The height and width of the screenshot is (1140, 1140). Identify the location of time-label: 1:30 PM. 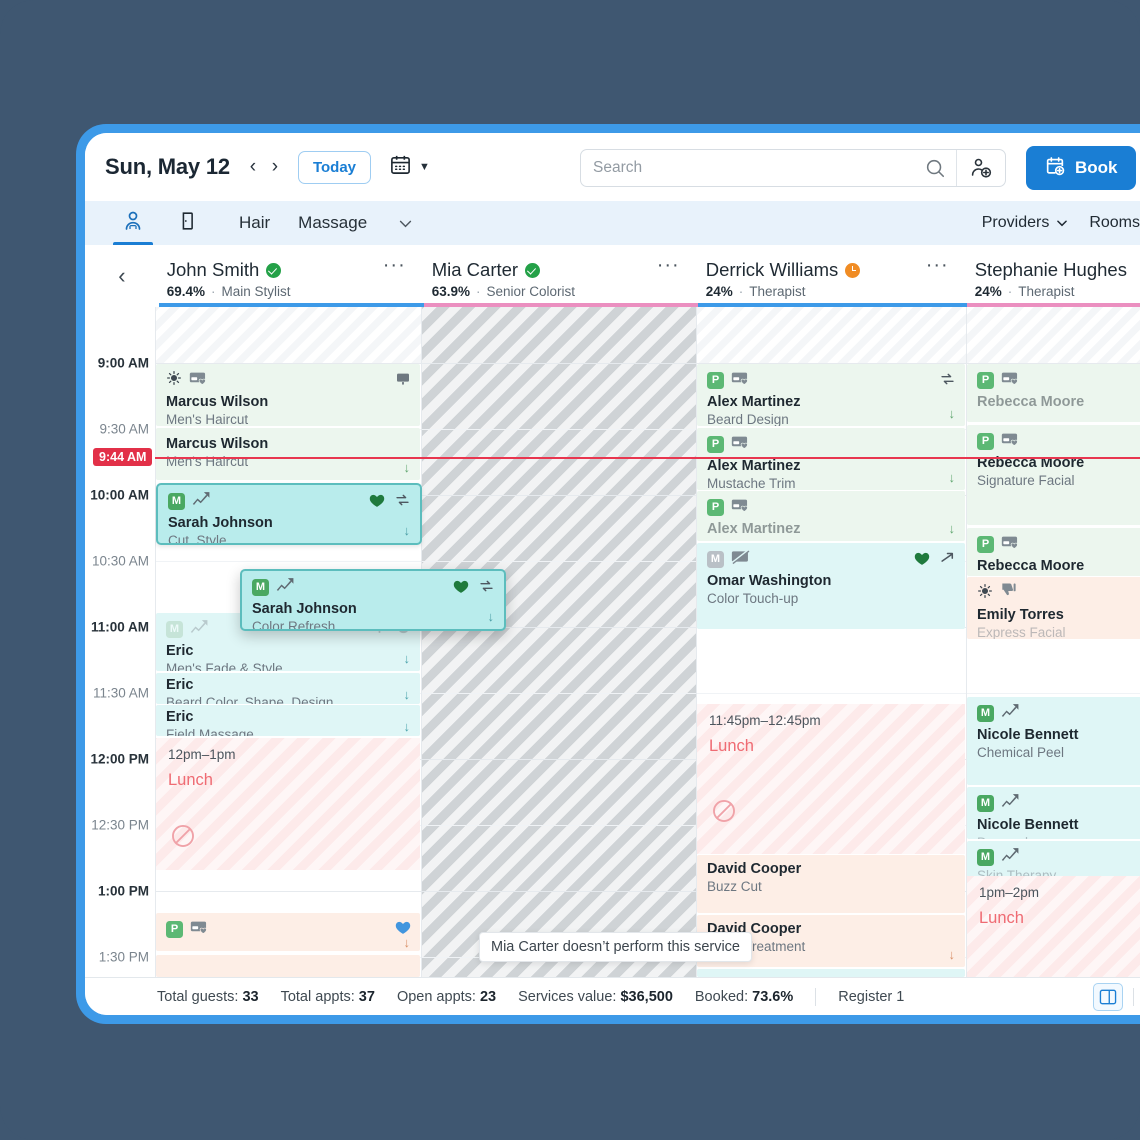
(123, 957).